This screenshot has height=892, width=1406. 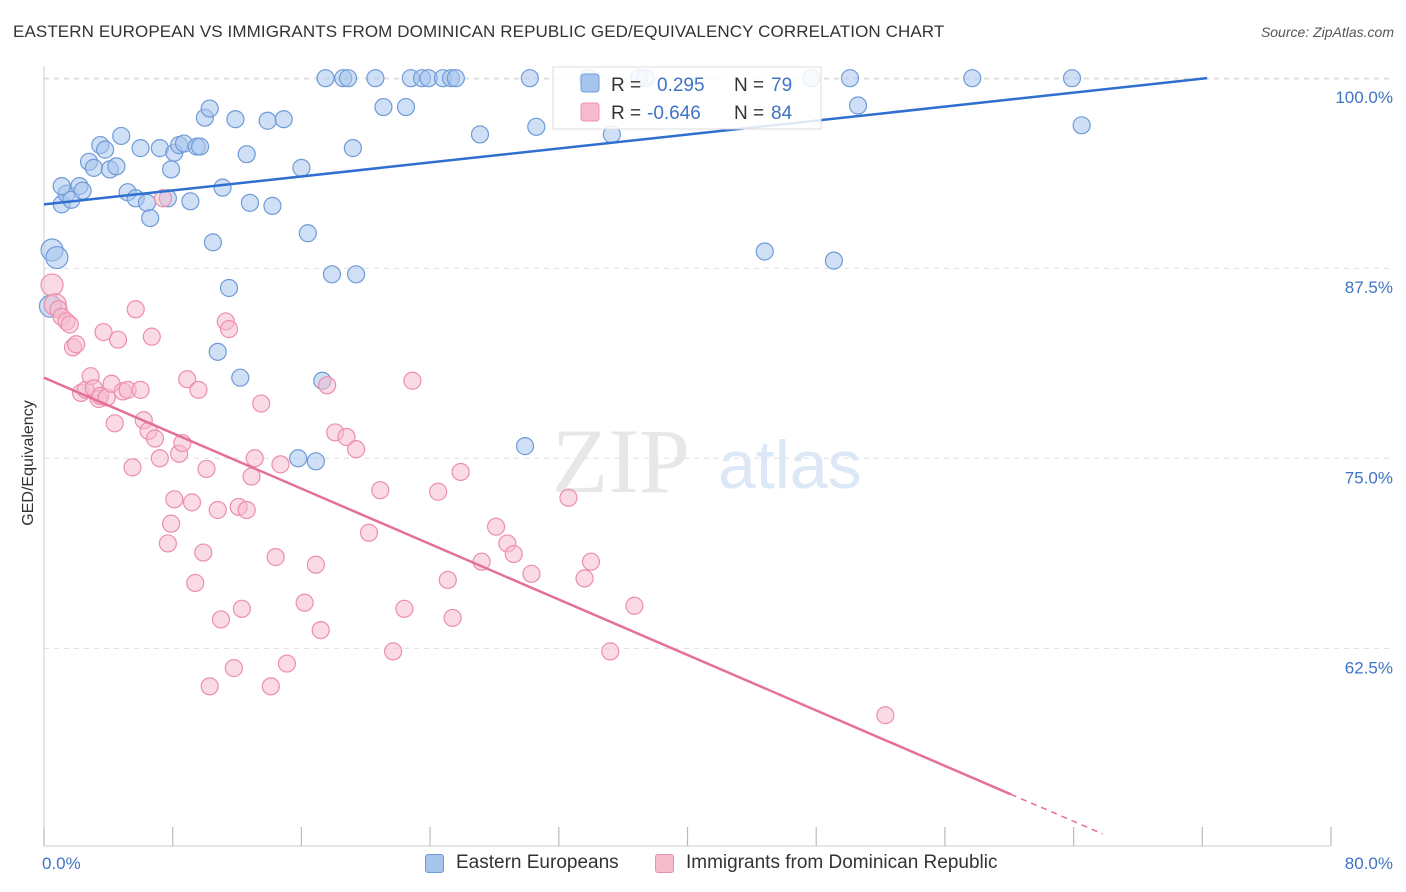 I want to click on stats-n-value-2: 84, so click(x=782, y=113).